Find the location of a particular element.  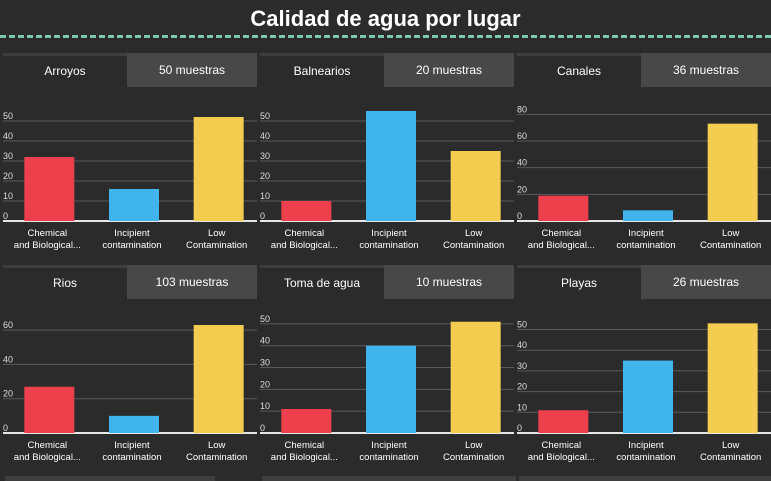

tab-sample-count: 20 muestras is located at coordinates (449, 70).